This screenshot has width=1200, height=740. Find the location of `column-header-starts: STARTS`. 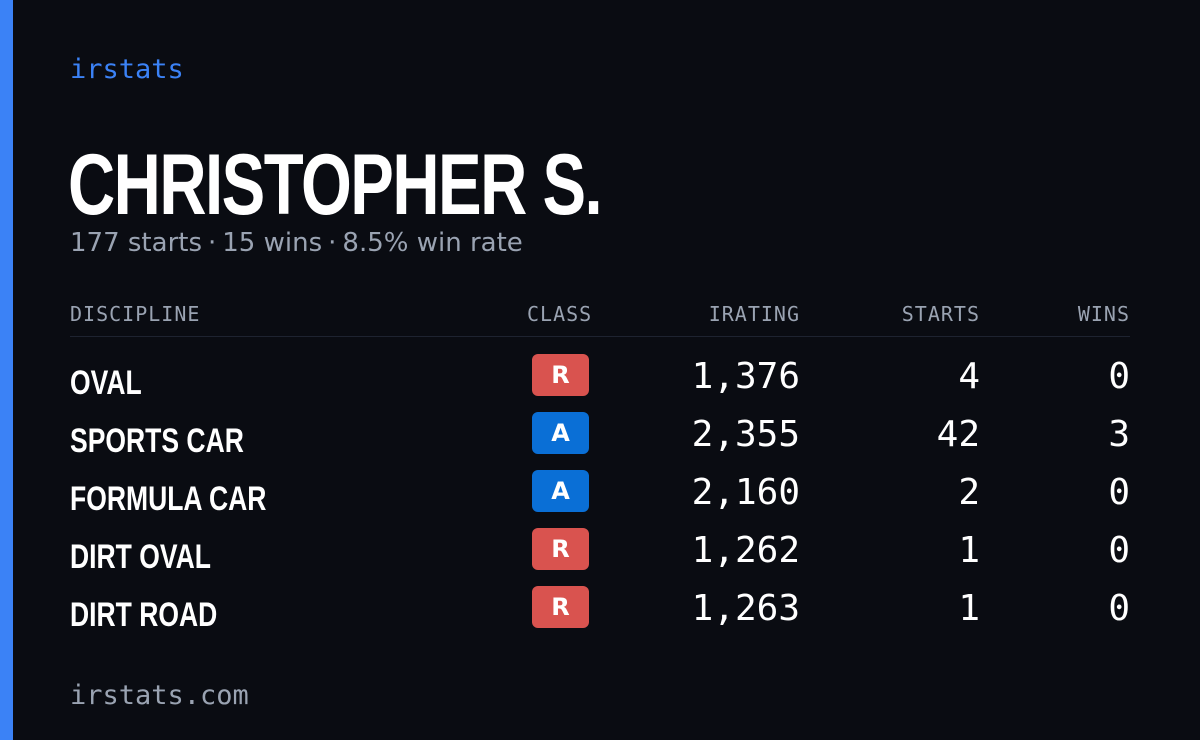

column-header-starts: STARTS is located at coordinates (940, 314).